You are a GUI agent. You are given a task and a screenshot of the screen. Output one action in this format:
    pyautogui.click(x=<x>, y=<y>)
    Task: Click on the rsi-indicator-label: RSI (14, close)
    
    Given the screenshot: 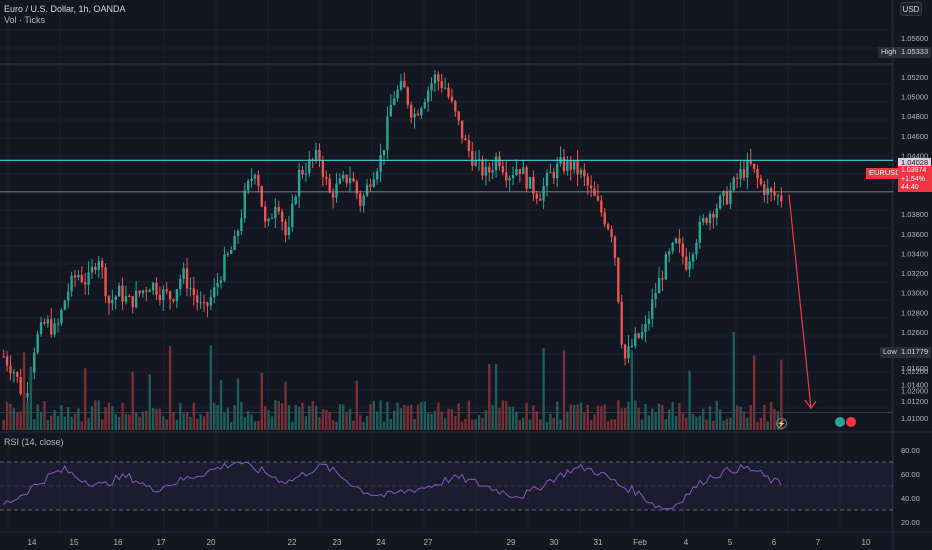 What is the action you would take?
    pyautogui.click(x=34, y=442)
    